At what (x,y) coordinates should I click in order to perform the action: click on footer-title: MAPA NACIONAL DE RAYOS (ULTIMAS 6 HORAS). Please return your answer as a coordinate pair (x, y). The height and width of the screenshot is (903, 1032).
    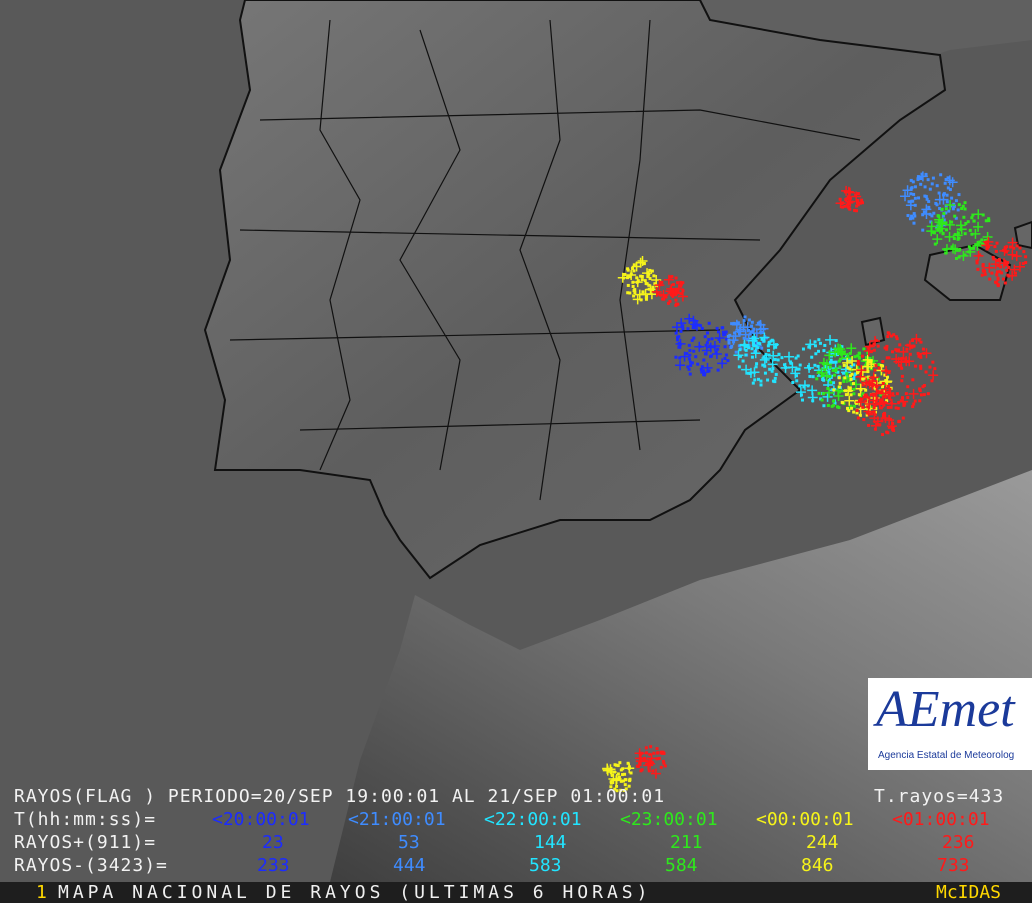
    Looking at the image, I should click on (355, 892).